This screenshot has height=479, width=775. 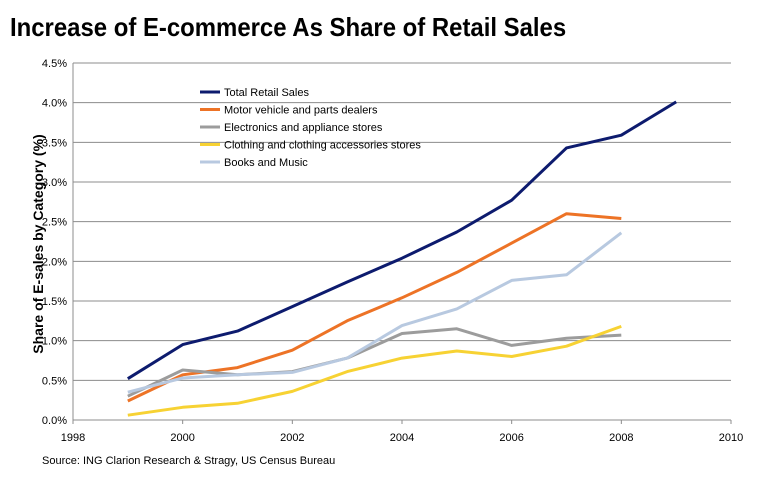 I want to click on y-tick-label: 4.0%, so click(x=54, y=104).